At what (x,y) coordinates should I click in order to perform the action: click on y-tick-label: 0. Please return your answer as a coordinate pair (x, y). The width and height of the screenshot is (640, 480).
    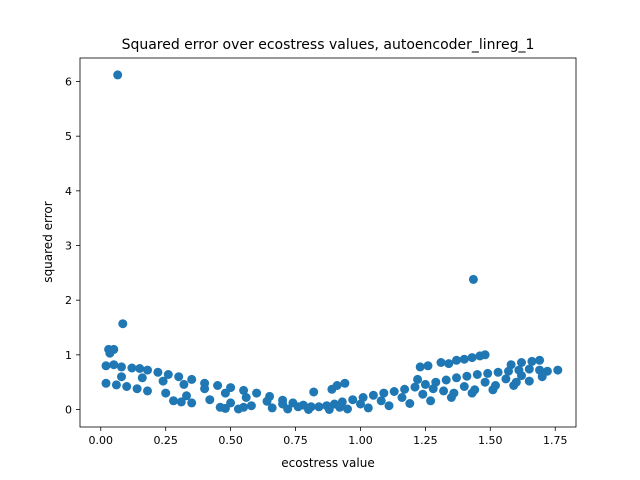
    Looking at the image, I should click on (68, 410).